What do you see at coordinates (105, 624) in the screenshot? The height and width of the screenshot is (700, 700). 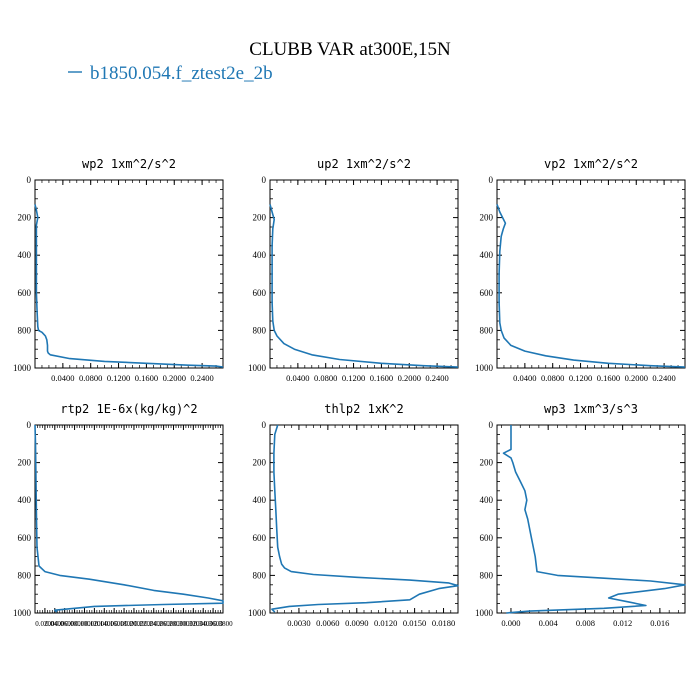 I see `x-tick-label: 0.1400` at bounding box center [105, 624].